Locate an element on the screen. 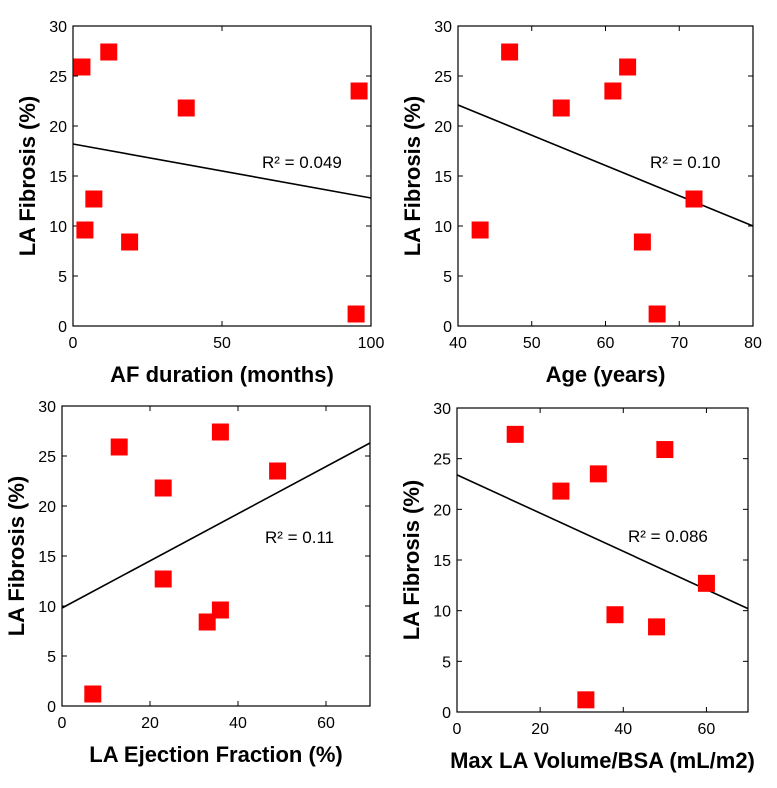  r-squared-label: R² = 0.10 is located at coordinates (685, 162).